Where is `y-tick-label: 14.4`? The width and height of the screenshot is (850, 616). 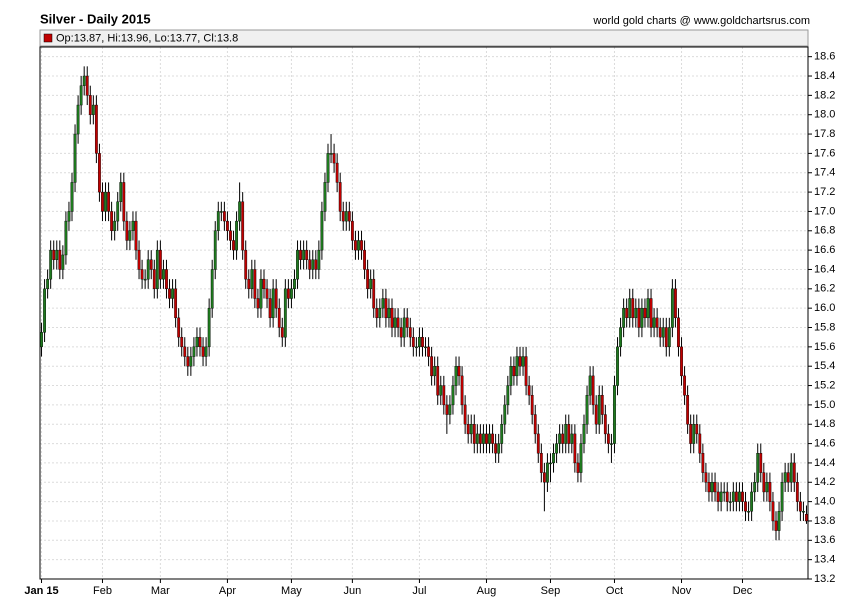
y-tick-label: 14.4 is located at coordinates (824, 463).